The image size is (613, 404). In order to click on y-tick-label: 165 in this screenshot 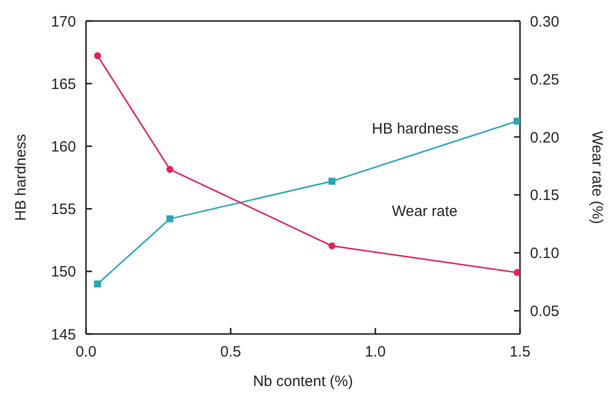, I will do `click(63, 84)`.